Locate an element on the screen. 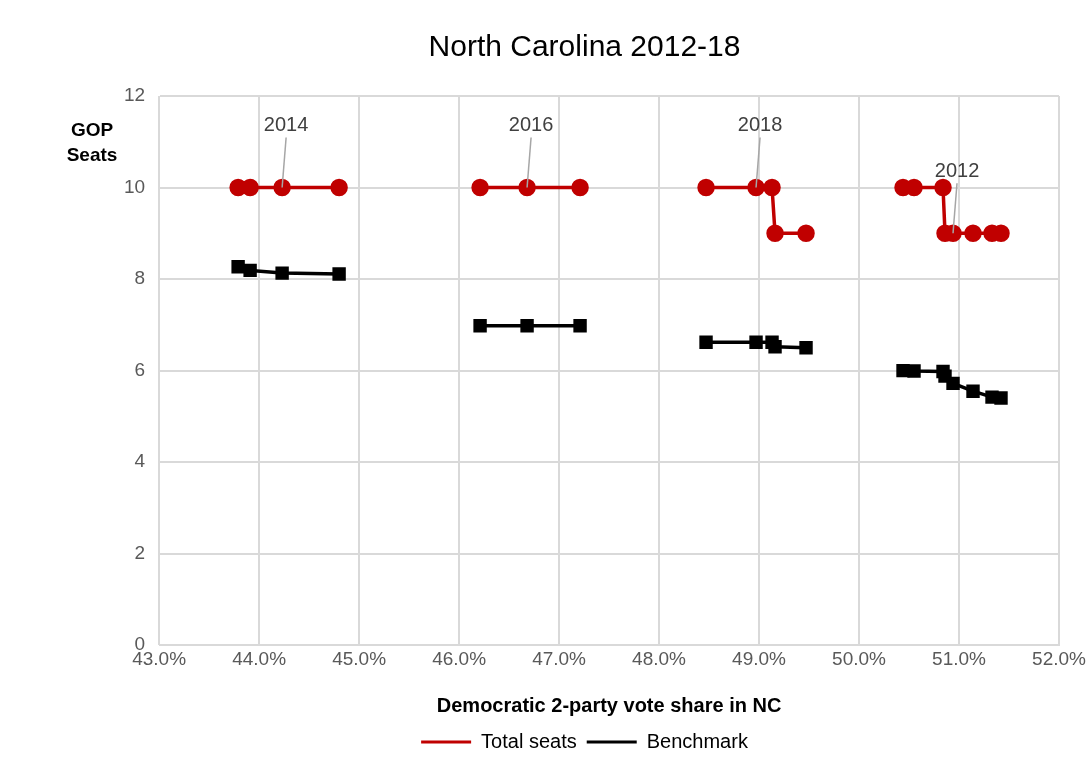 This screenshot has height=772, width=1089. x-tick-label: 45.0% is located at coordinates (359, 658).